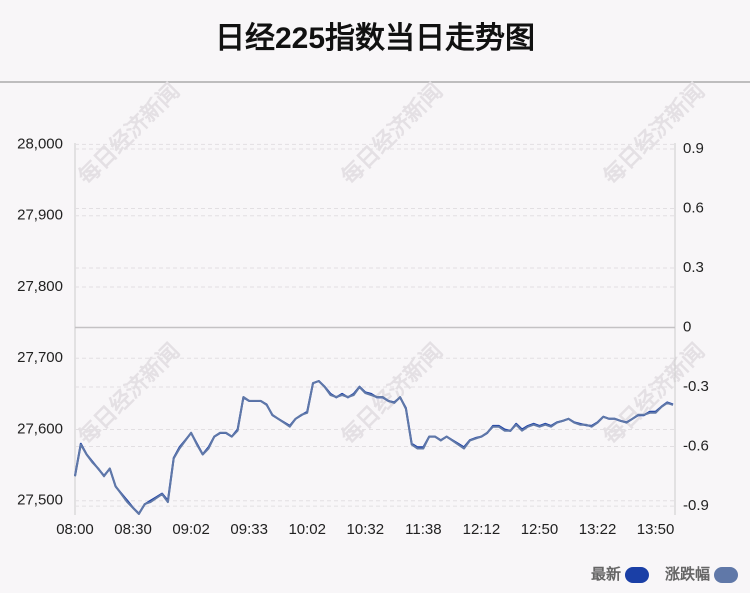  I want to click on x-tick-label: 08:00, so click(75, 529).